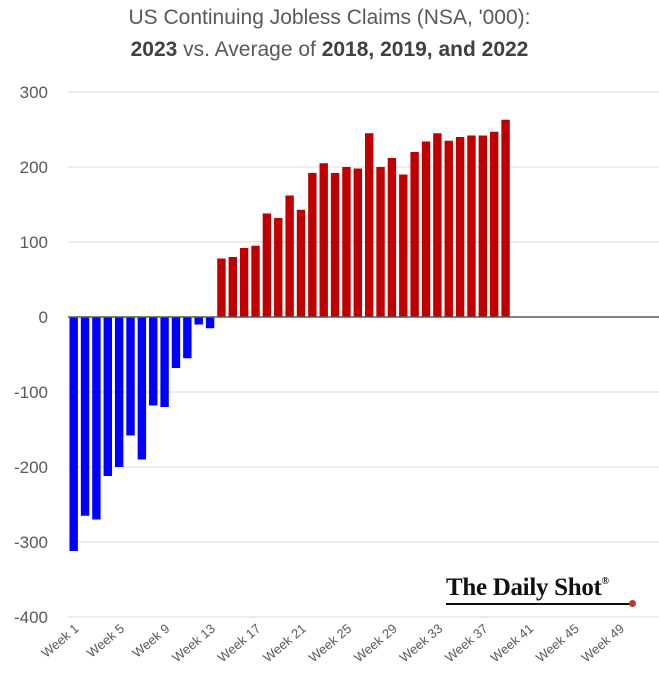 This screenshot has height=680, width=659. Describe the element at coordinates (249, 49) in the screenshot. I see `title-mid-text: vs. Average of` at that location.